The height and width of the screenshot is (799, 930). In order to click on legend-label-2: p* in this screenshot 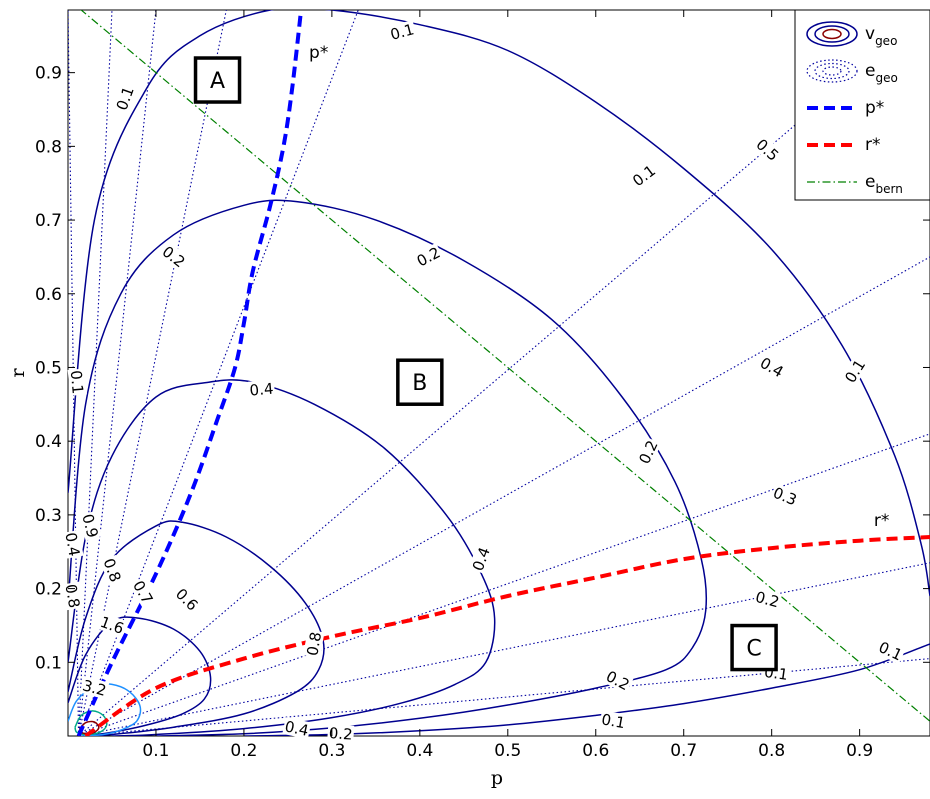, I will do `click(874, 108)`.